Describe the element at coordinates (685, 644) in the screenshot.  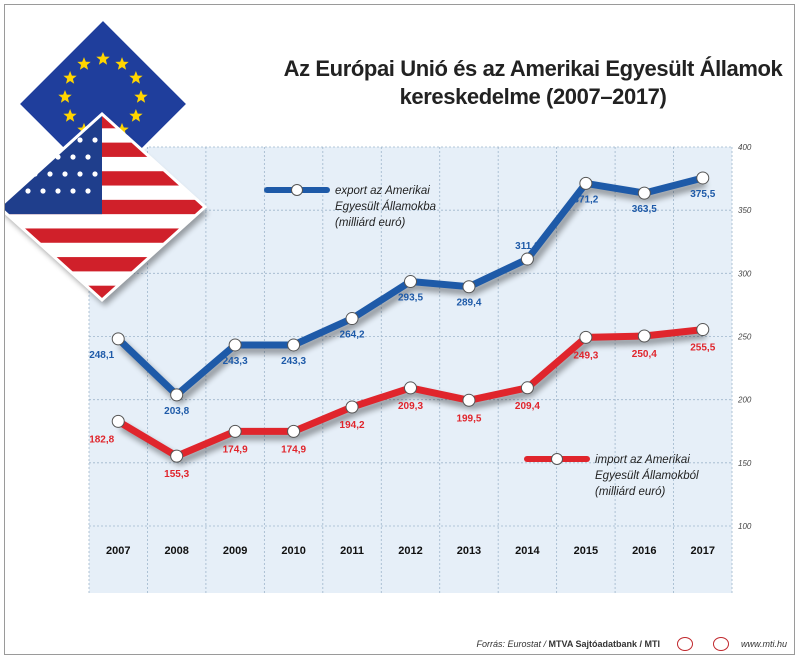
I see `mtva-logo-icon` at that location.